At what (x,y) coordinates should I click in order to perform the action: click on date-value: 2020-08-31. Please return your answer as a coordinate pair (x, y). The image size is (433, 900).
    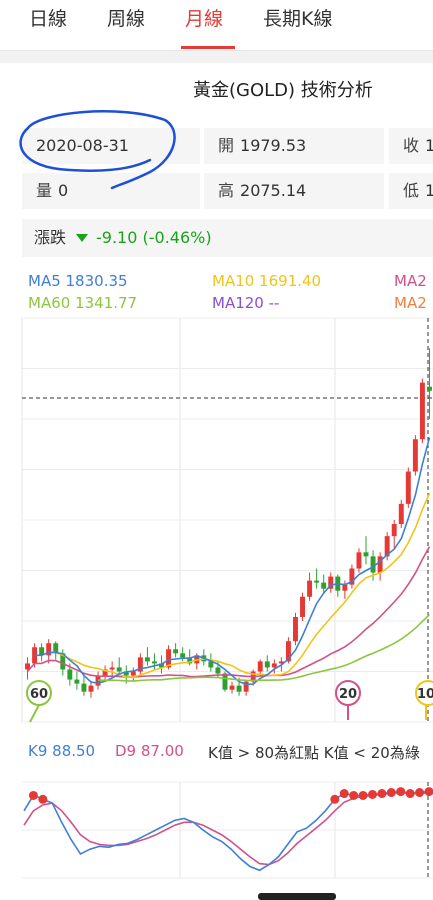
    Looking at the image, I should click on (82, 145).